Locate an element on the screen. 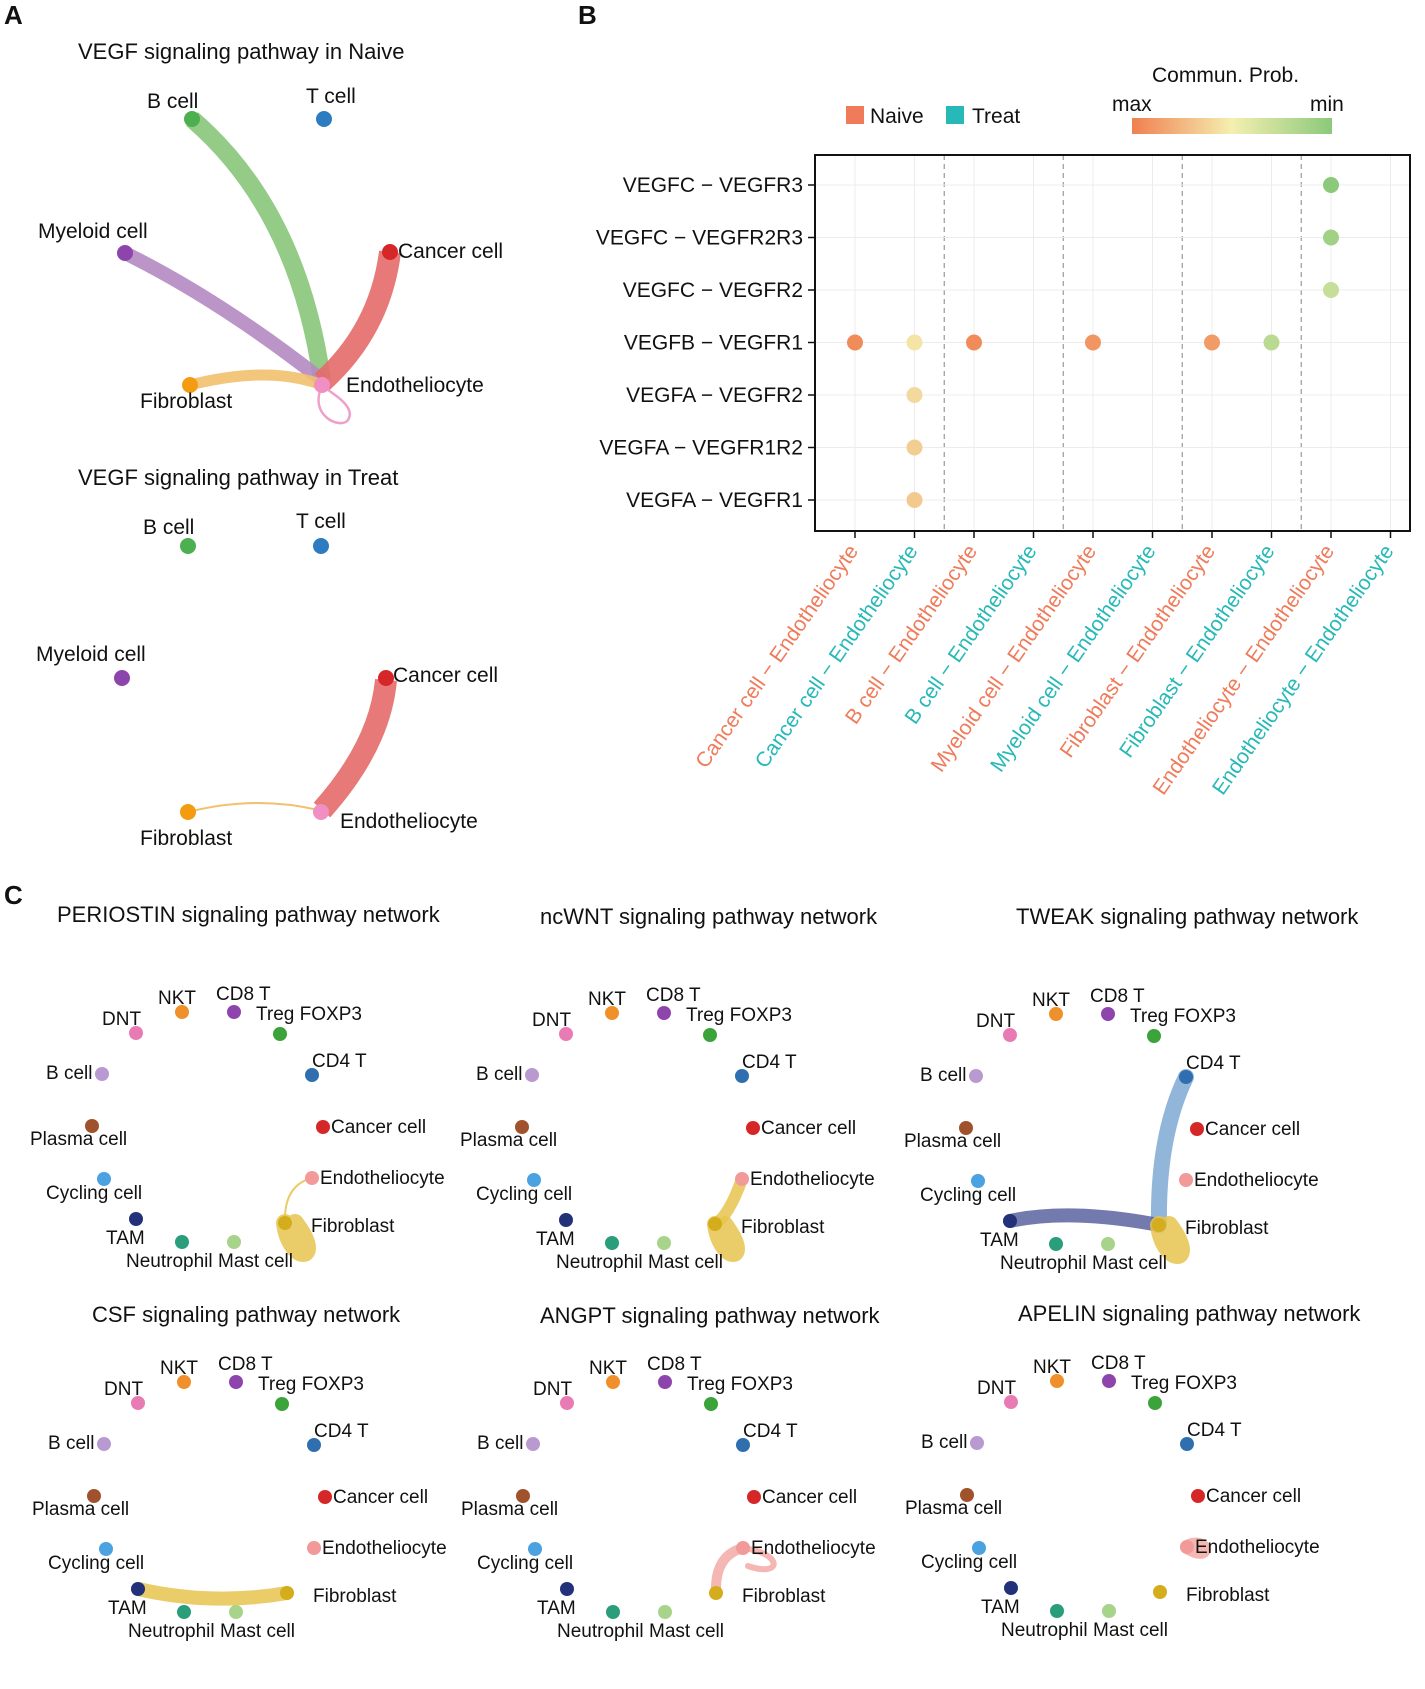 The image size is (1425, 1689). network-title: PERIOSTIN signaling pathway network is located at coordinates (249, 914).